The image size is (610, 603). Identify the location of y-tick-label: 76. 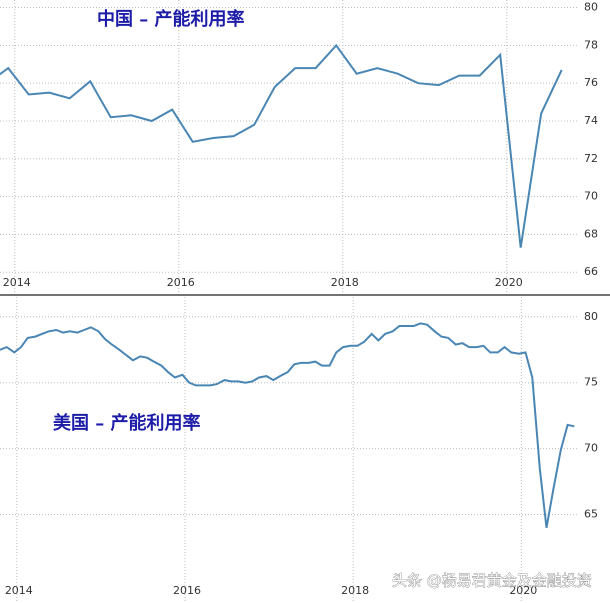
(591, 82).